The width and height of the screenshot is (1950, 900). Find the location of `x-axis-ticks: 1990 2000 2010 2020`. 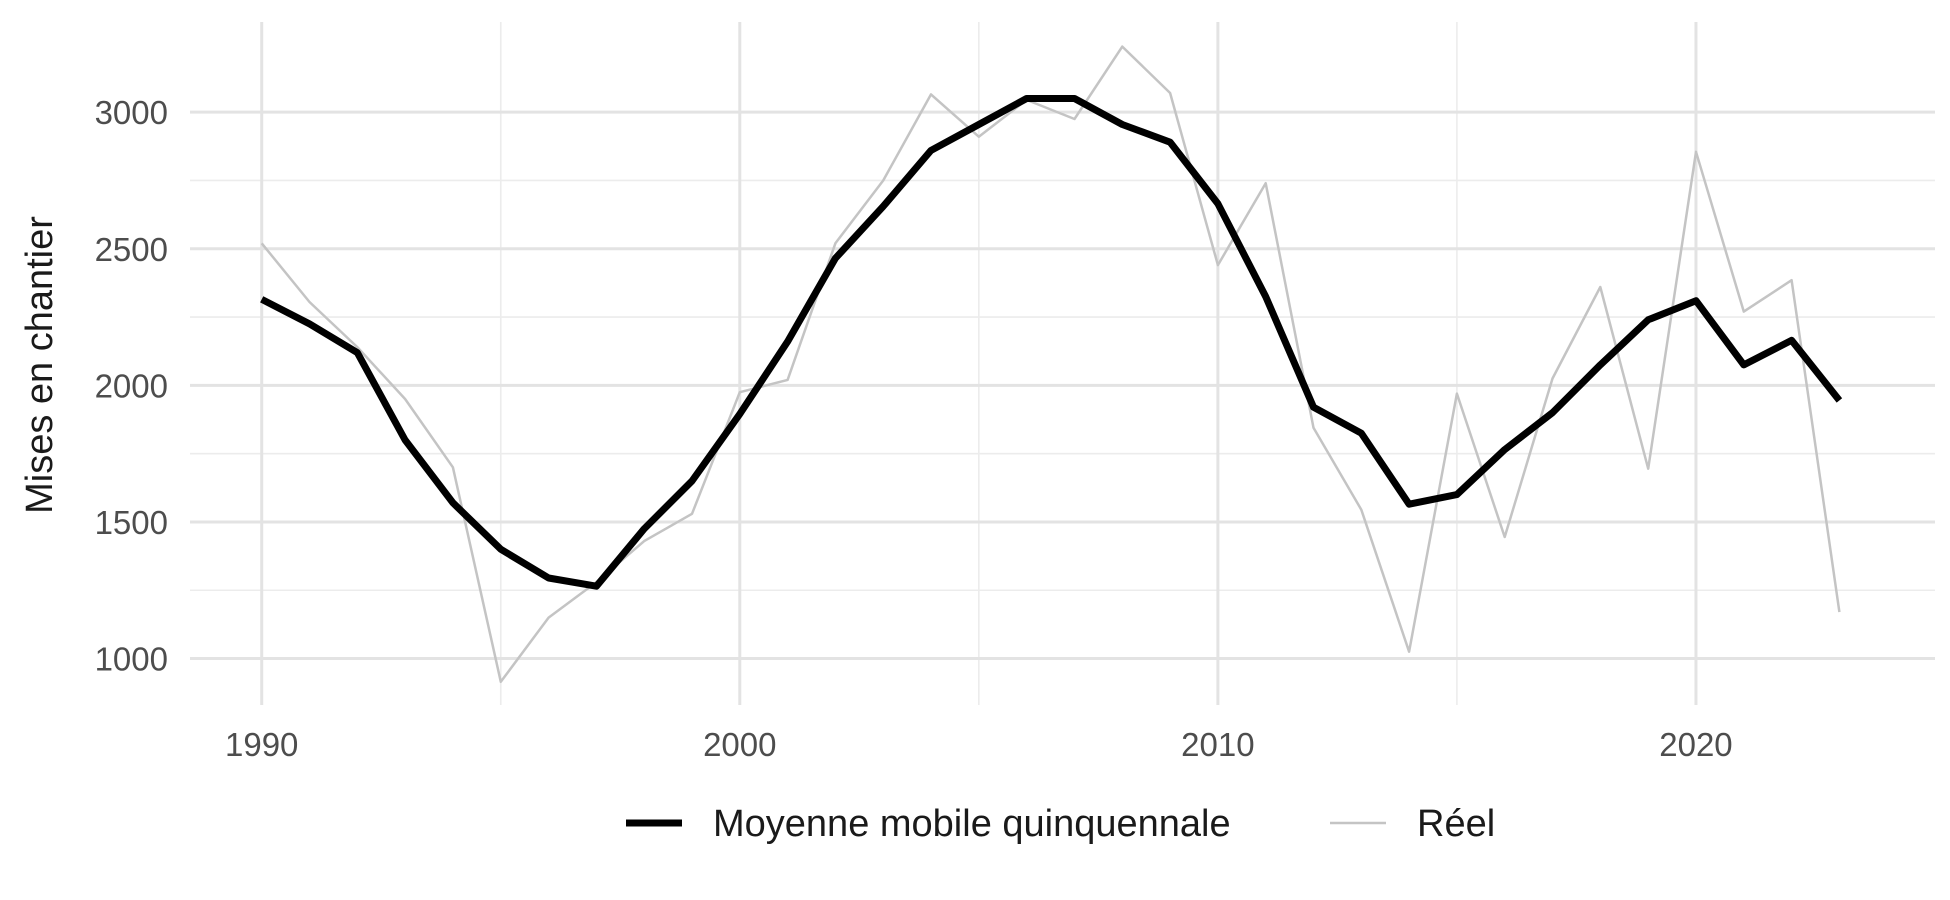

x-axis-ticks: 1990 2000 2010 2020 is located at coordinates (979, 744).